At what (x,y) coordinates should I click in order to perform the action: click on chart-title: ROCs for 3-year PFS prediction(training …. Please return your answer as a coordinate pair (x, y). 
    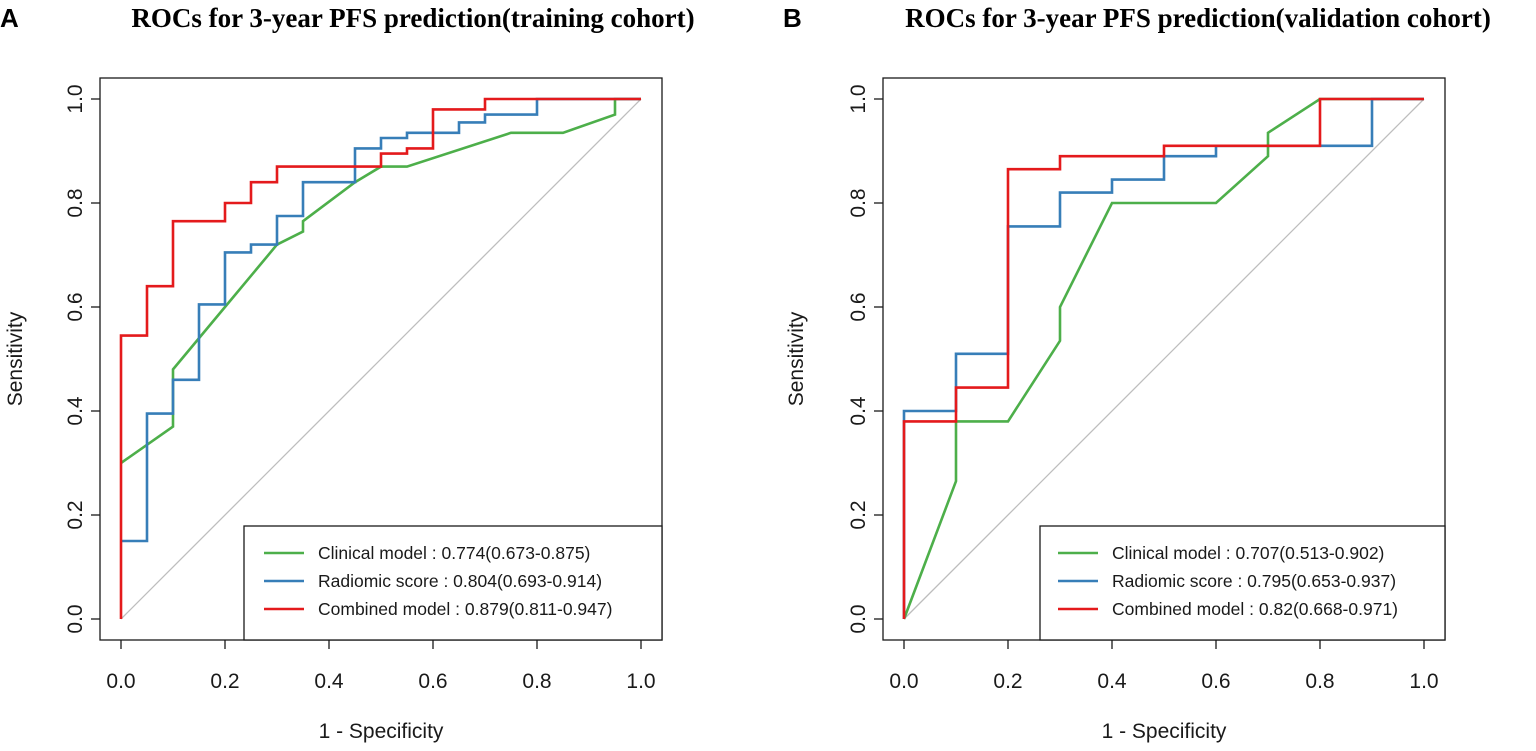
    Looking at the image, I should click on (412, 18).